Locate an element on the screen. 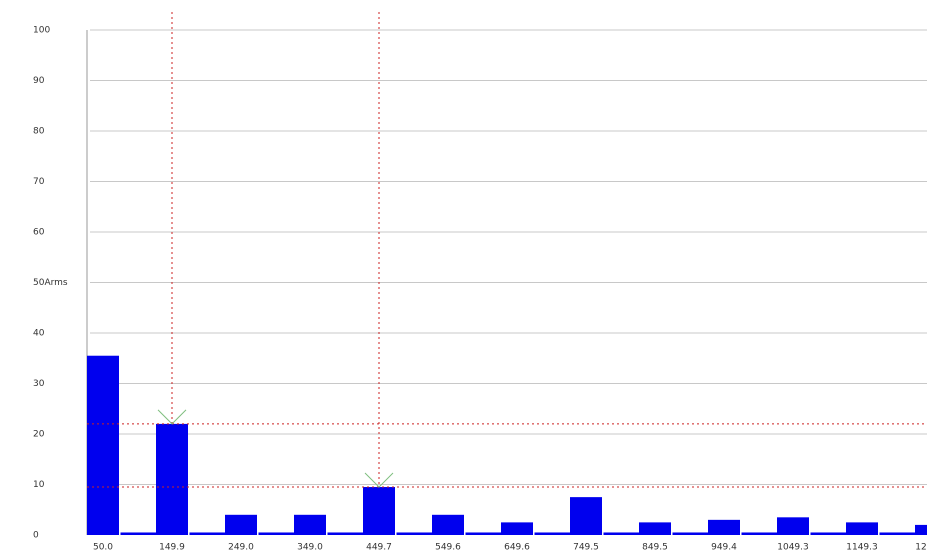 The height and width of the screenshot is (557, 927). y-tick-label: 90 is located at coordinates (39, 81).